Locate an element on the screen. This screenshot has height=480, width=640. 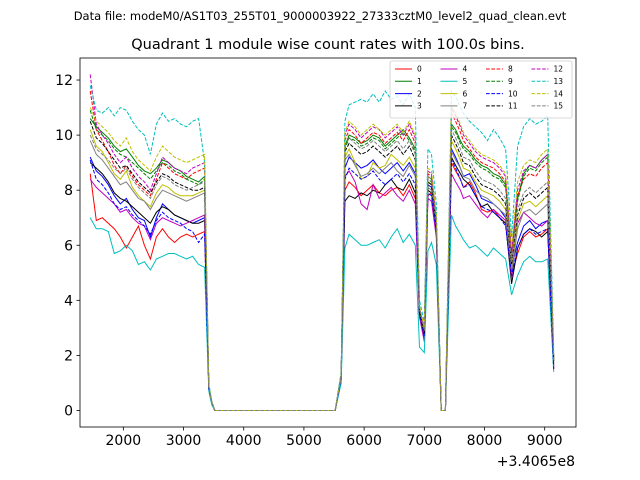
legend-label-14: 14 is located at coordinates (559, 93).